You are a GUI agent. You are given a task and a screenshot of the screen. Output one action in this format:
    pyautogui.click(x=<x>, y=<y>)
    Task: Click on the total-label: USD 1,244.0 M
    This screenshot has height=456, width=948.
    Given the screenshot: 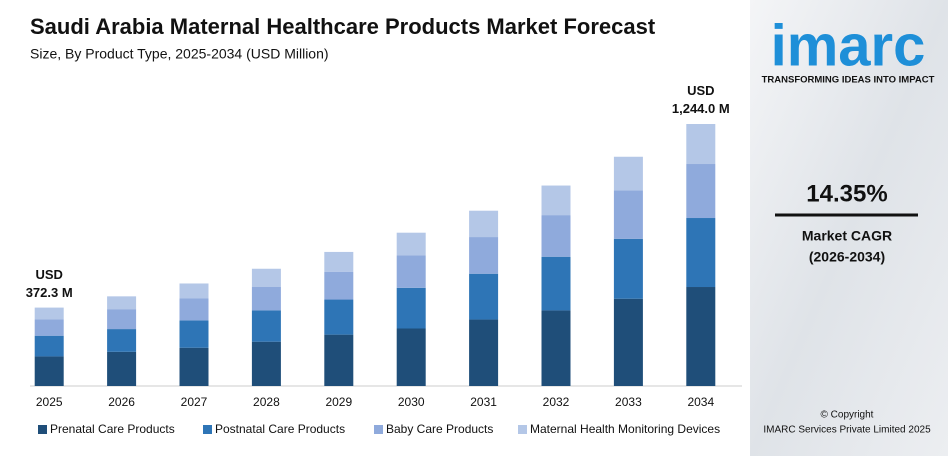 What is the action you would take?
    pyautogui.click(x=700, y=99)
    